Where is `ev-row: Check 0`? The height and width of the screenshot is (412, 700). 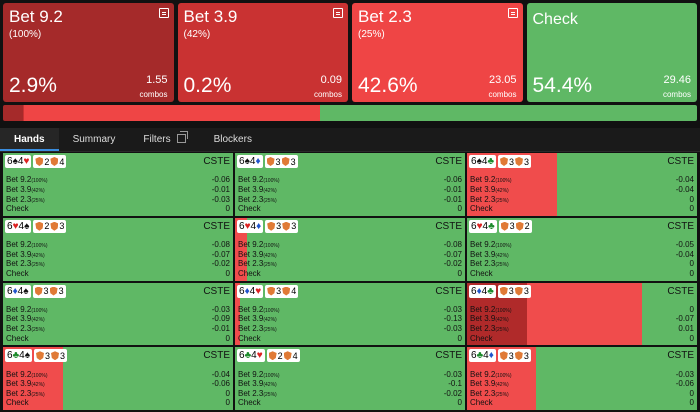
ev-row: Check 0 is located at coordinates (582, 209).